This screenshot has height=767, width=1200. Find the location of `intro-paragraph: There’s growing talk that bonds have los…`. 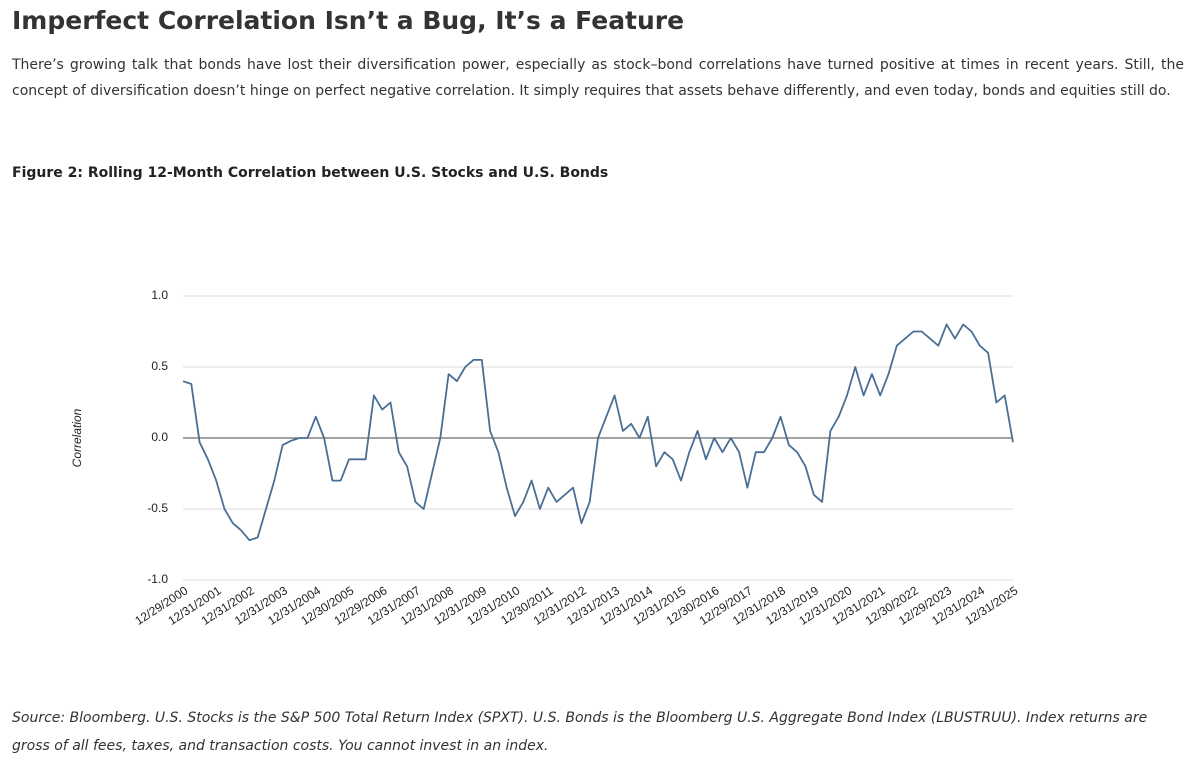

intro-paragraph: There’s growing talk that bonds have los… is located at coordinates (598, 78).